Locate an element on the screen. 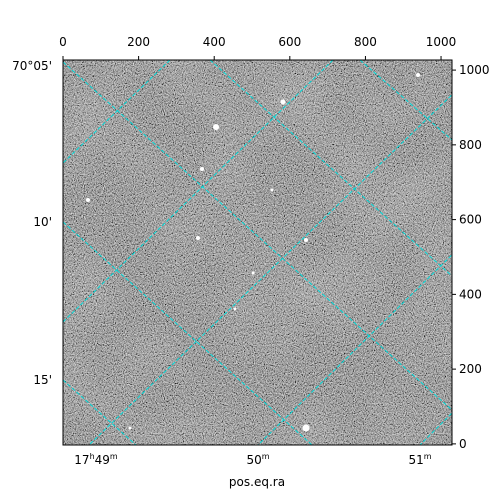 Image resolution: width=500 pixels, height=504 pixels. y-tick-label: 1000 is located at coordinates (474, 70).